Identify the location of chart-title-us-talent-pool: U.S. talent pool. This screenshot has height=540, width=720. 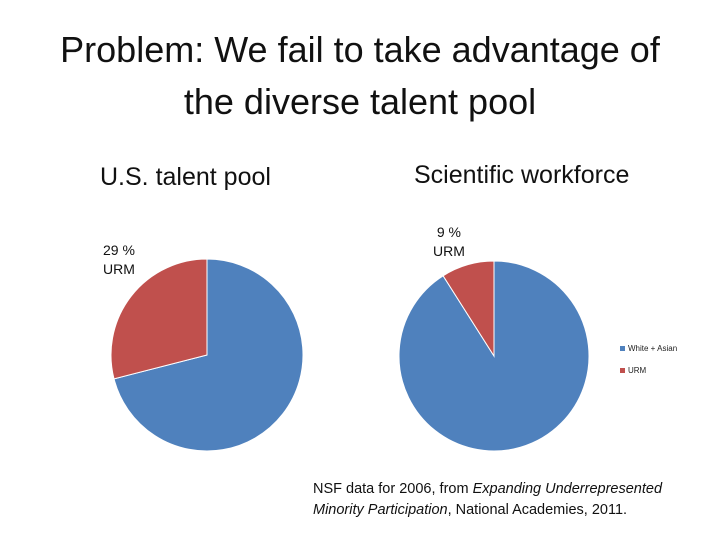
(185, 177).